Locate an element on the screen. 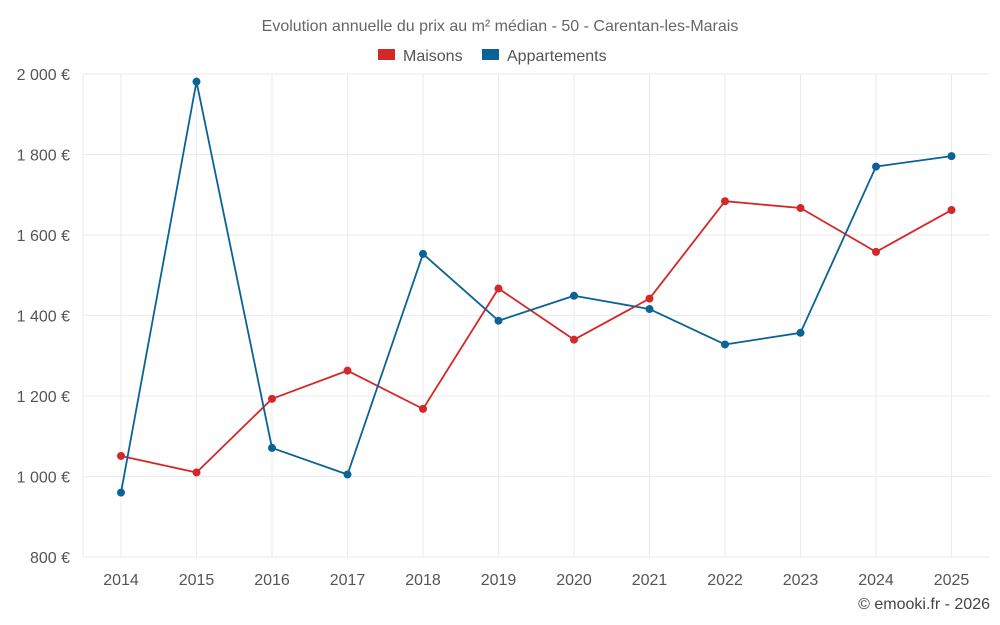  y-tick-label: 1 400 € is located at coordinates (43, 317).